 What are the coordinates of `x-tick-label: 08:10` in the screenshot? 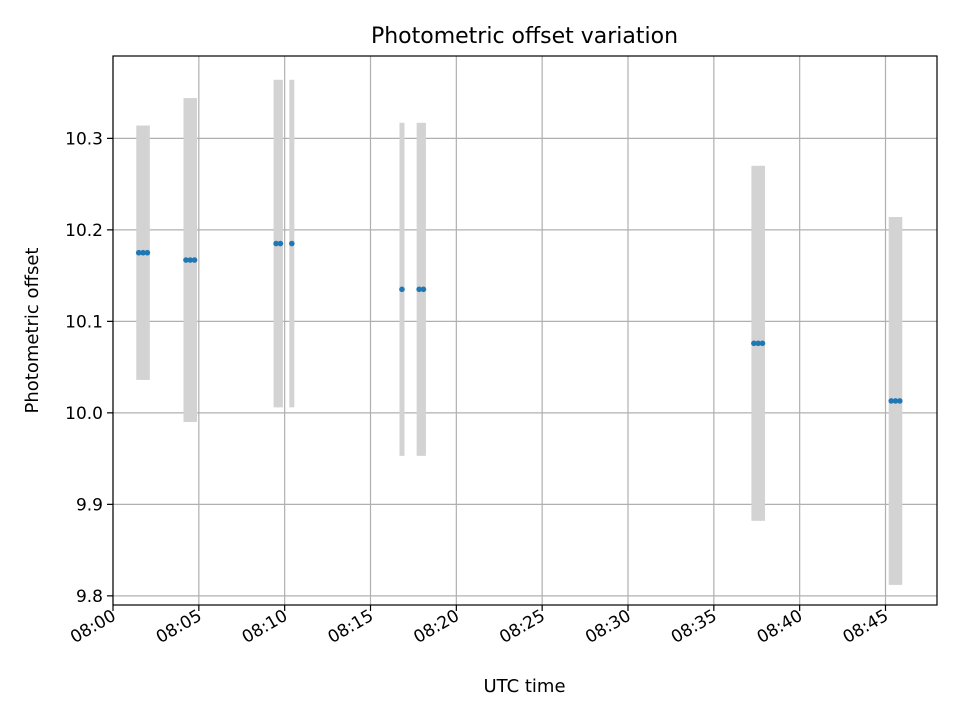 It's located at (265, 627).